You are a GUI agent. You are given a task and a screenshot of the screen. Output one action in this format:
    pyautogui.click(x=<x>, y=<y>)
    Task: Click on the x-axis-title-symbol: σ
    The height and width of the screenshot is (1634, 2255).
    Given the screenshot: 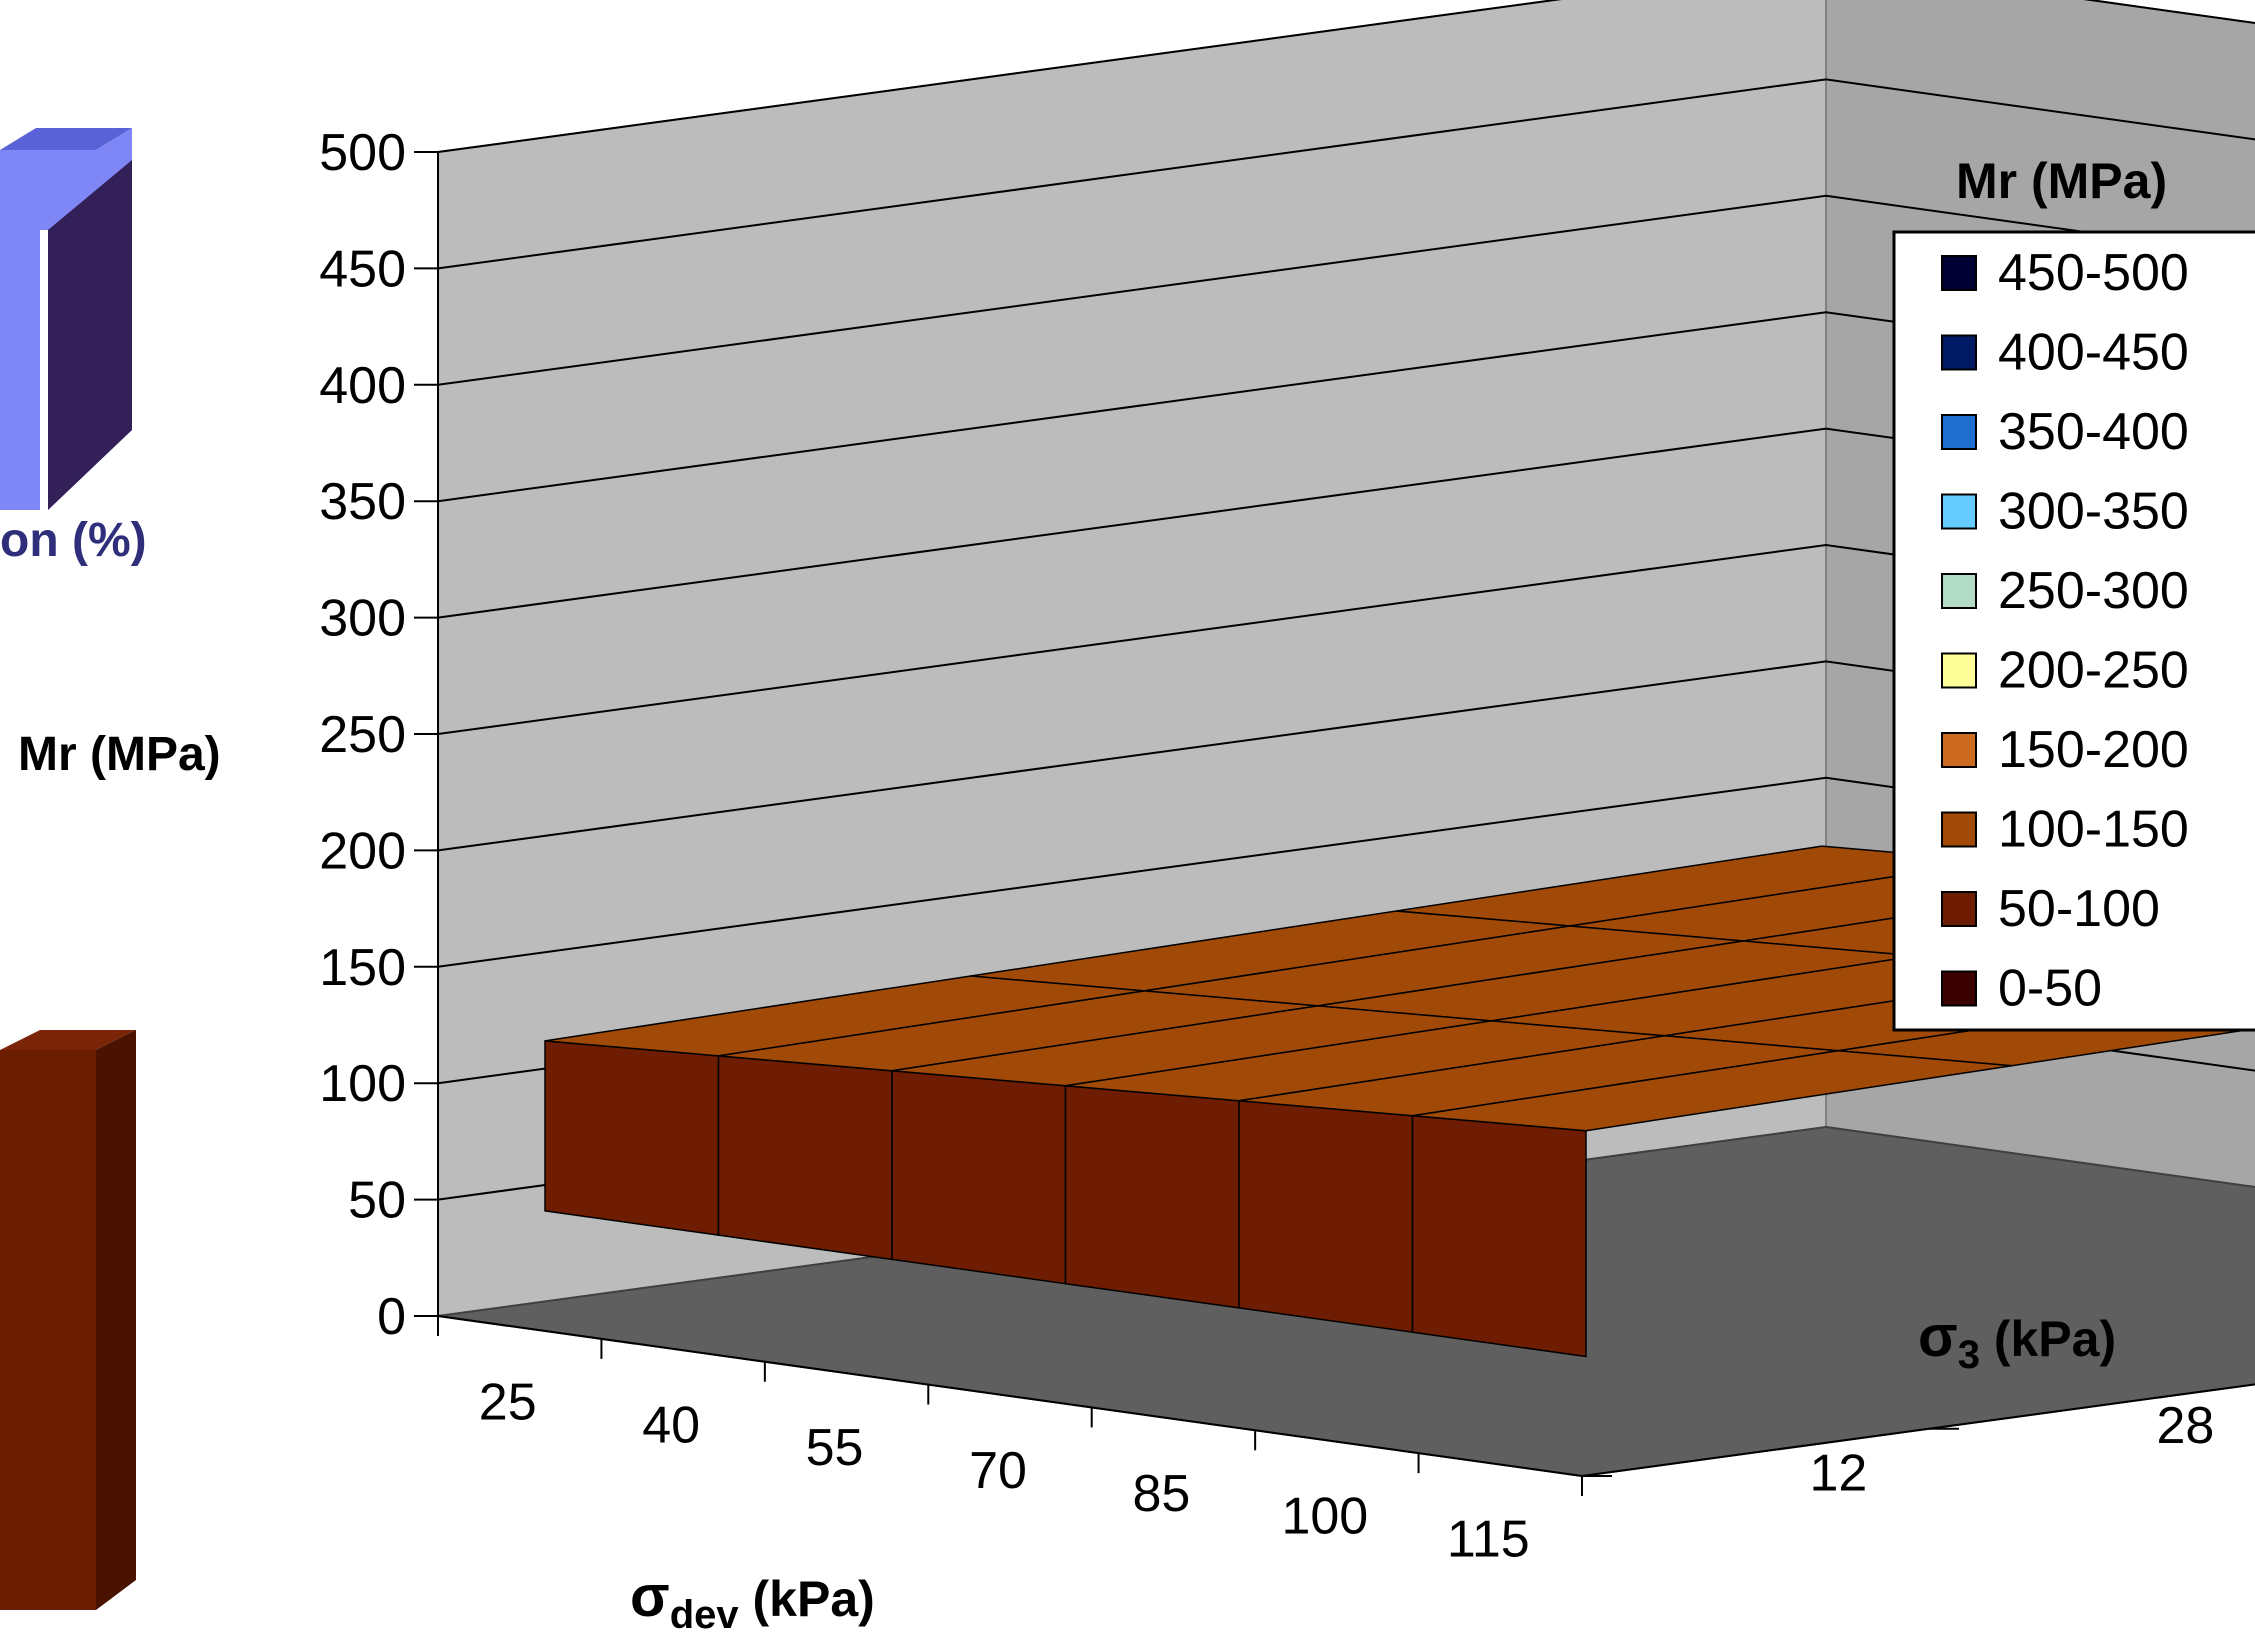 What is the action you would take?
    pyautogui.click(x=650, y=1596)
    